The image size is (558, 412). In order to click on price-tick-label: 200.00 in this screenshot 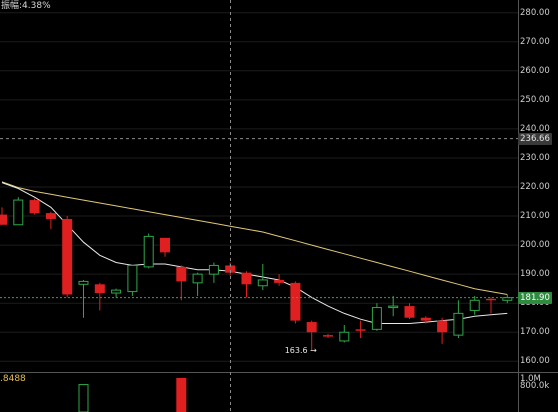, I will do `click(535, 245)`.